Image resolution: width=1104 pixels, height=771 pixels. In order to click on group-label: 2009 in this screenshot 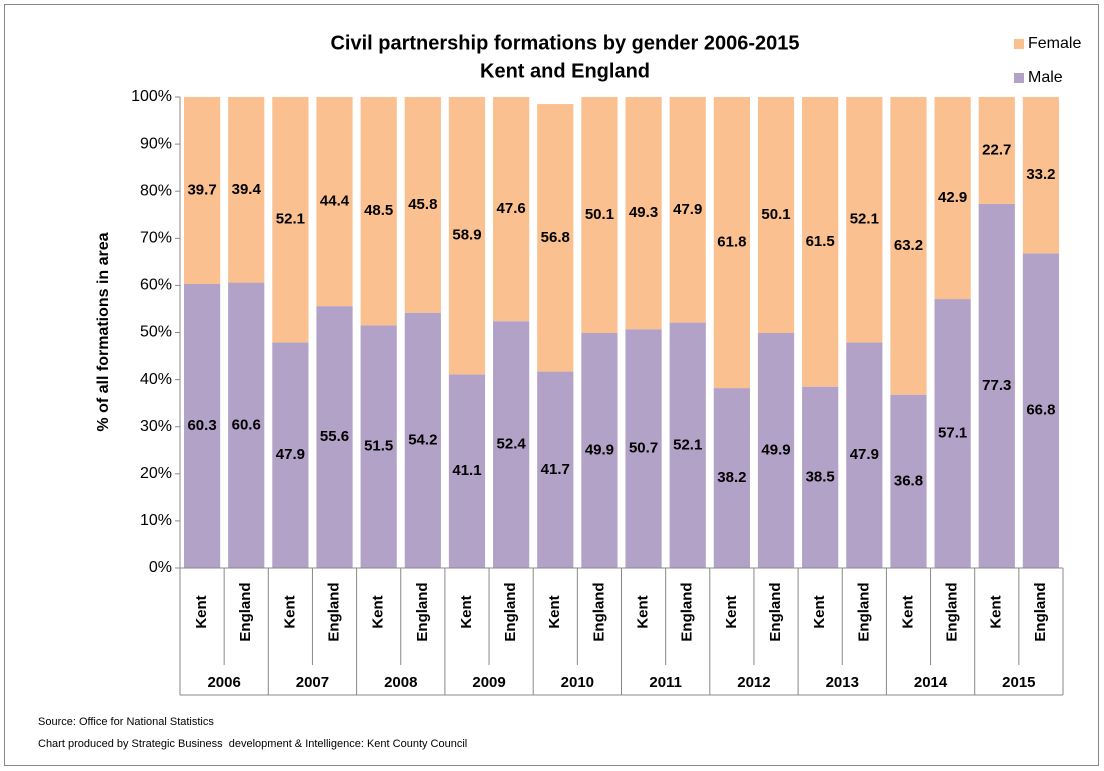, I will do `click(488, 682)`.